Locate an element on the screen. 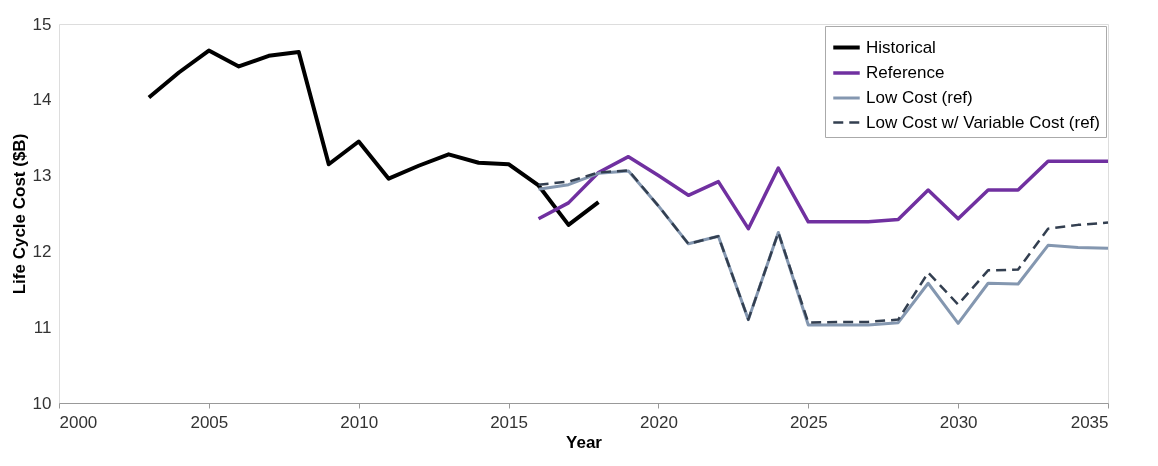  legend-label: Reference is located at coordinates (905, 72).